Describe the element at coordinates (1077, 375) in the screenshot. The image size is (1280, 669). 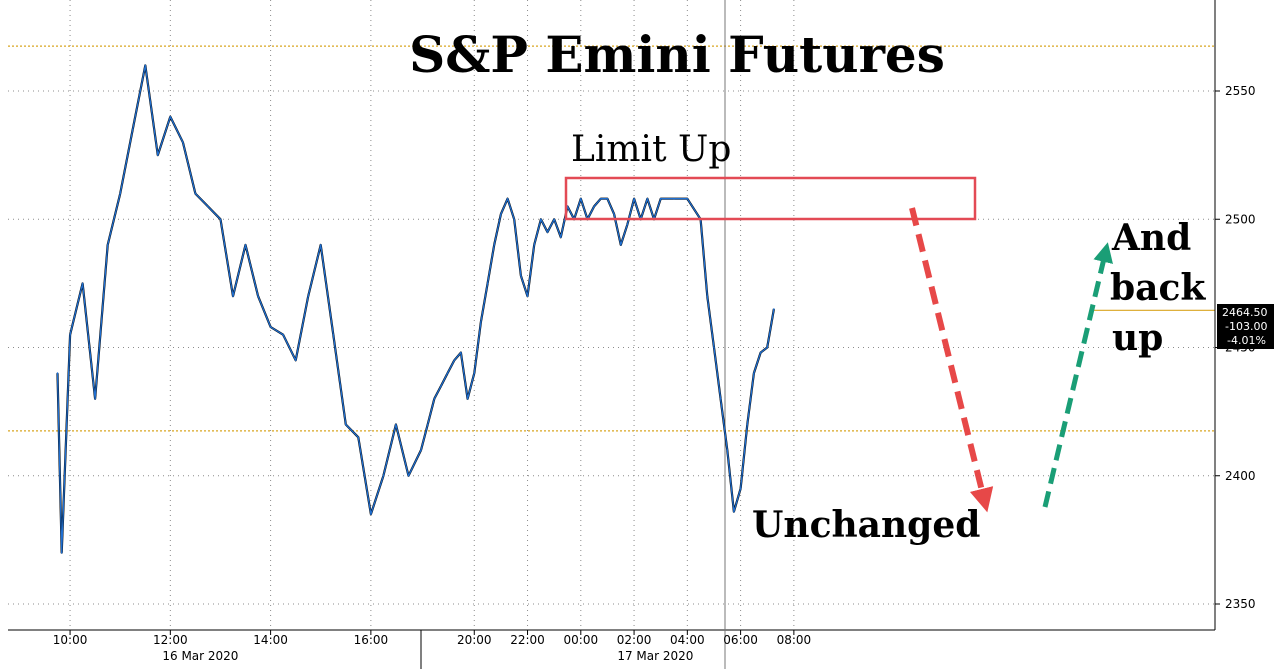
I see `up-arrow` at that location.